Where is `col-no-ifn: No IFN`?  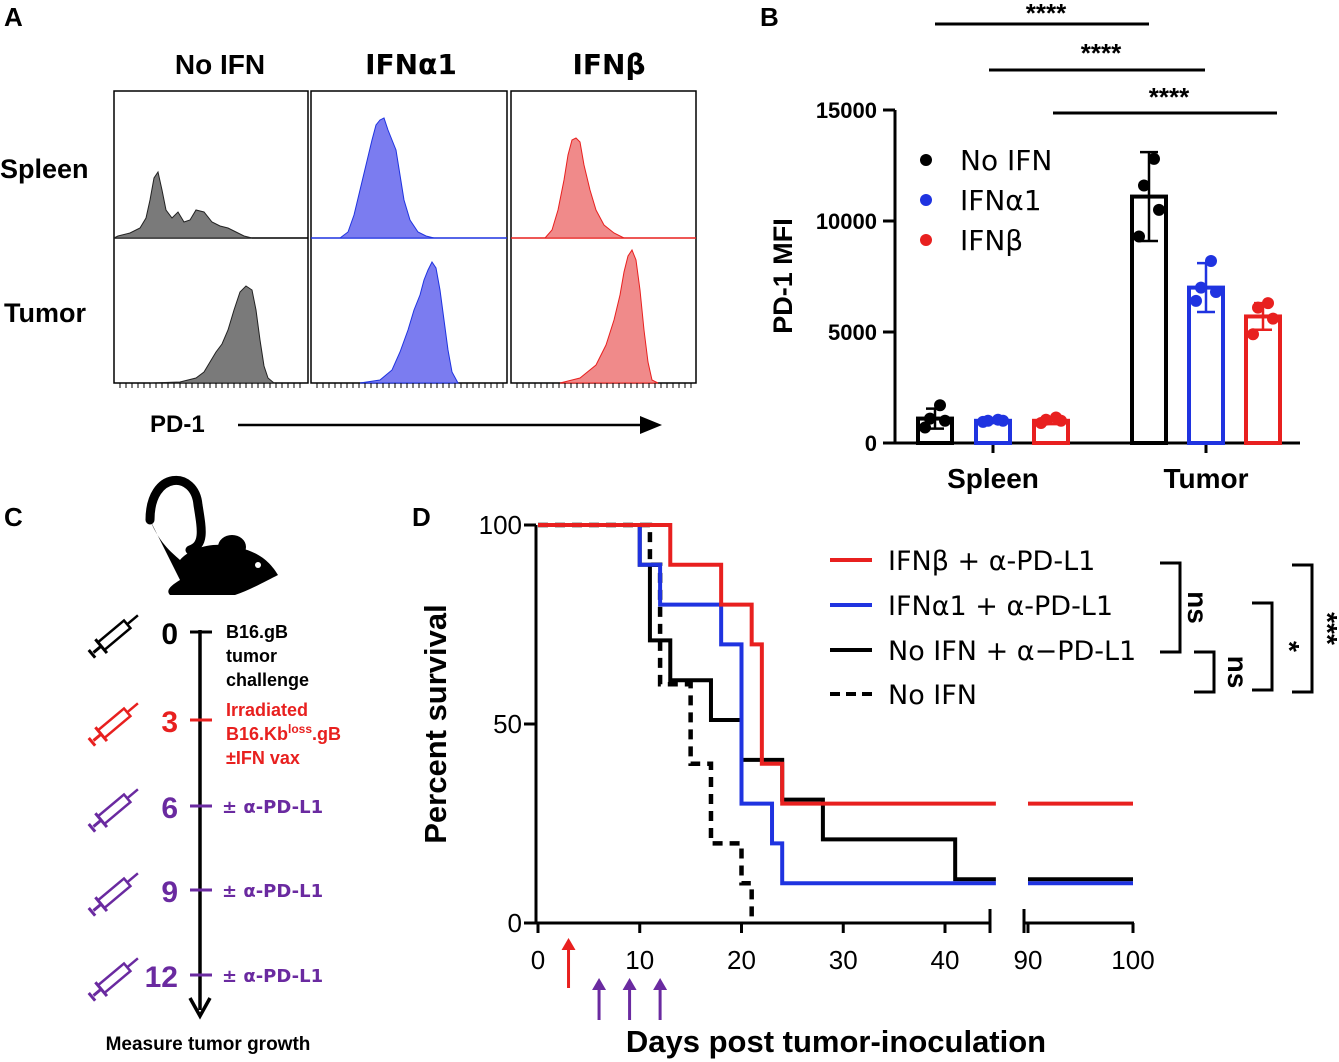
col-no-ifn: No IFN is located at coordinates (220, 64).